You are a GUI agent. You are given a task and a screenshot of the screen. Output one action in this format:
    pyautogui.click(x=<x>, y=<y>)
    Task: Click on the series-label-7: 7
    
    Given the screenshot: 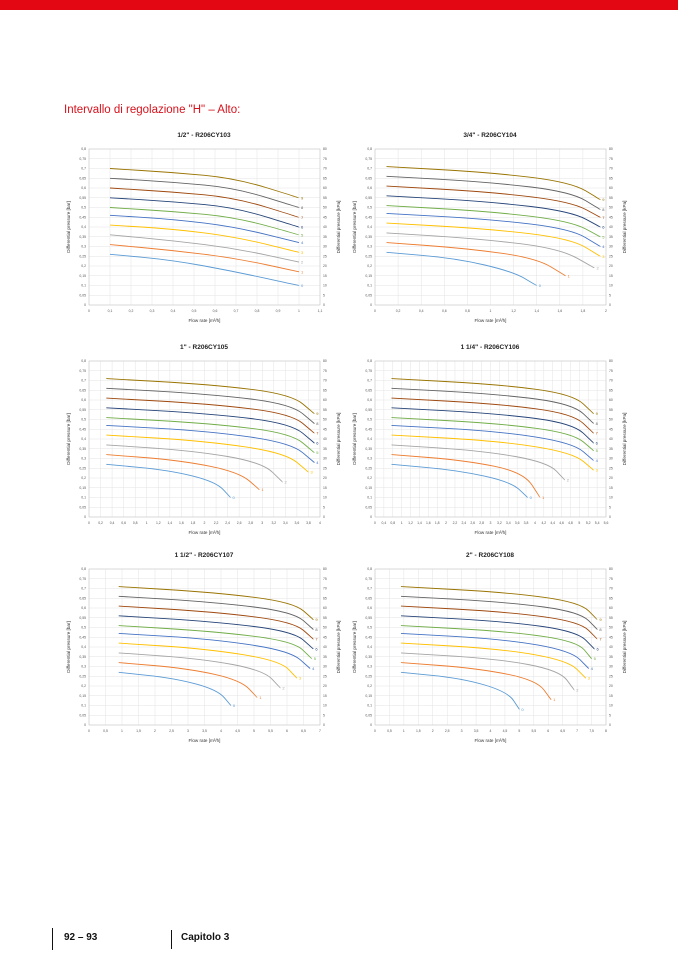 What is the action you would take?
    pyautogui.click(x=603, y=217)
    